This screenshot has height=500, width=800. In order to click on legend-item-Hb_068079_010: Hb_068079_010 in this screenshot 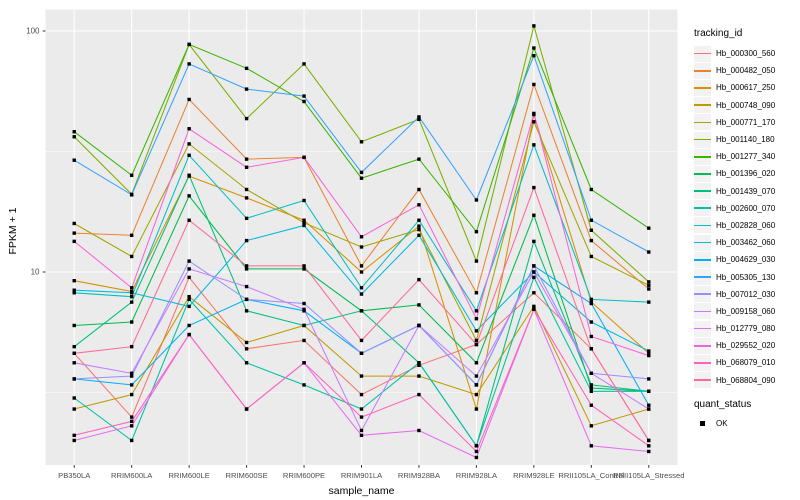, I will do `click(747, 362)`.